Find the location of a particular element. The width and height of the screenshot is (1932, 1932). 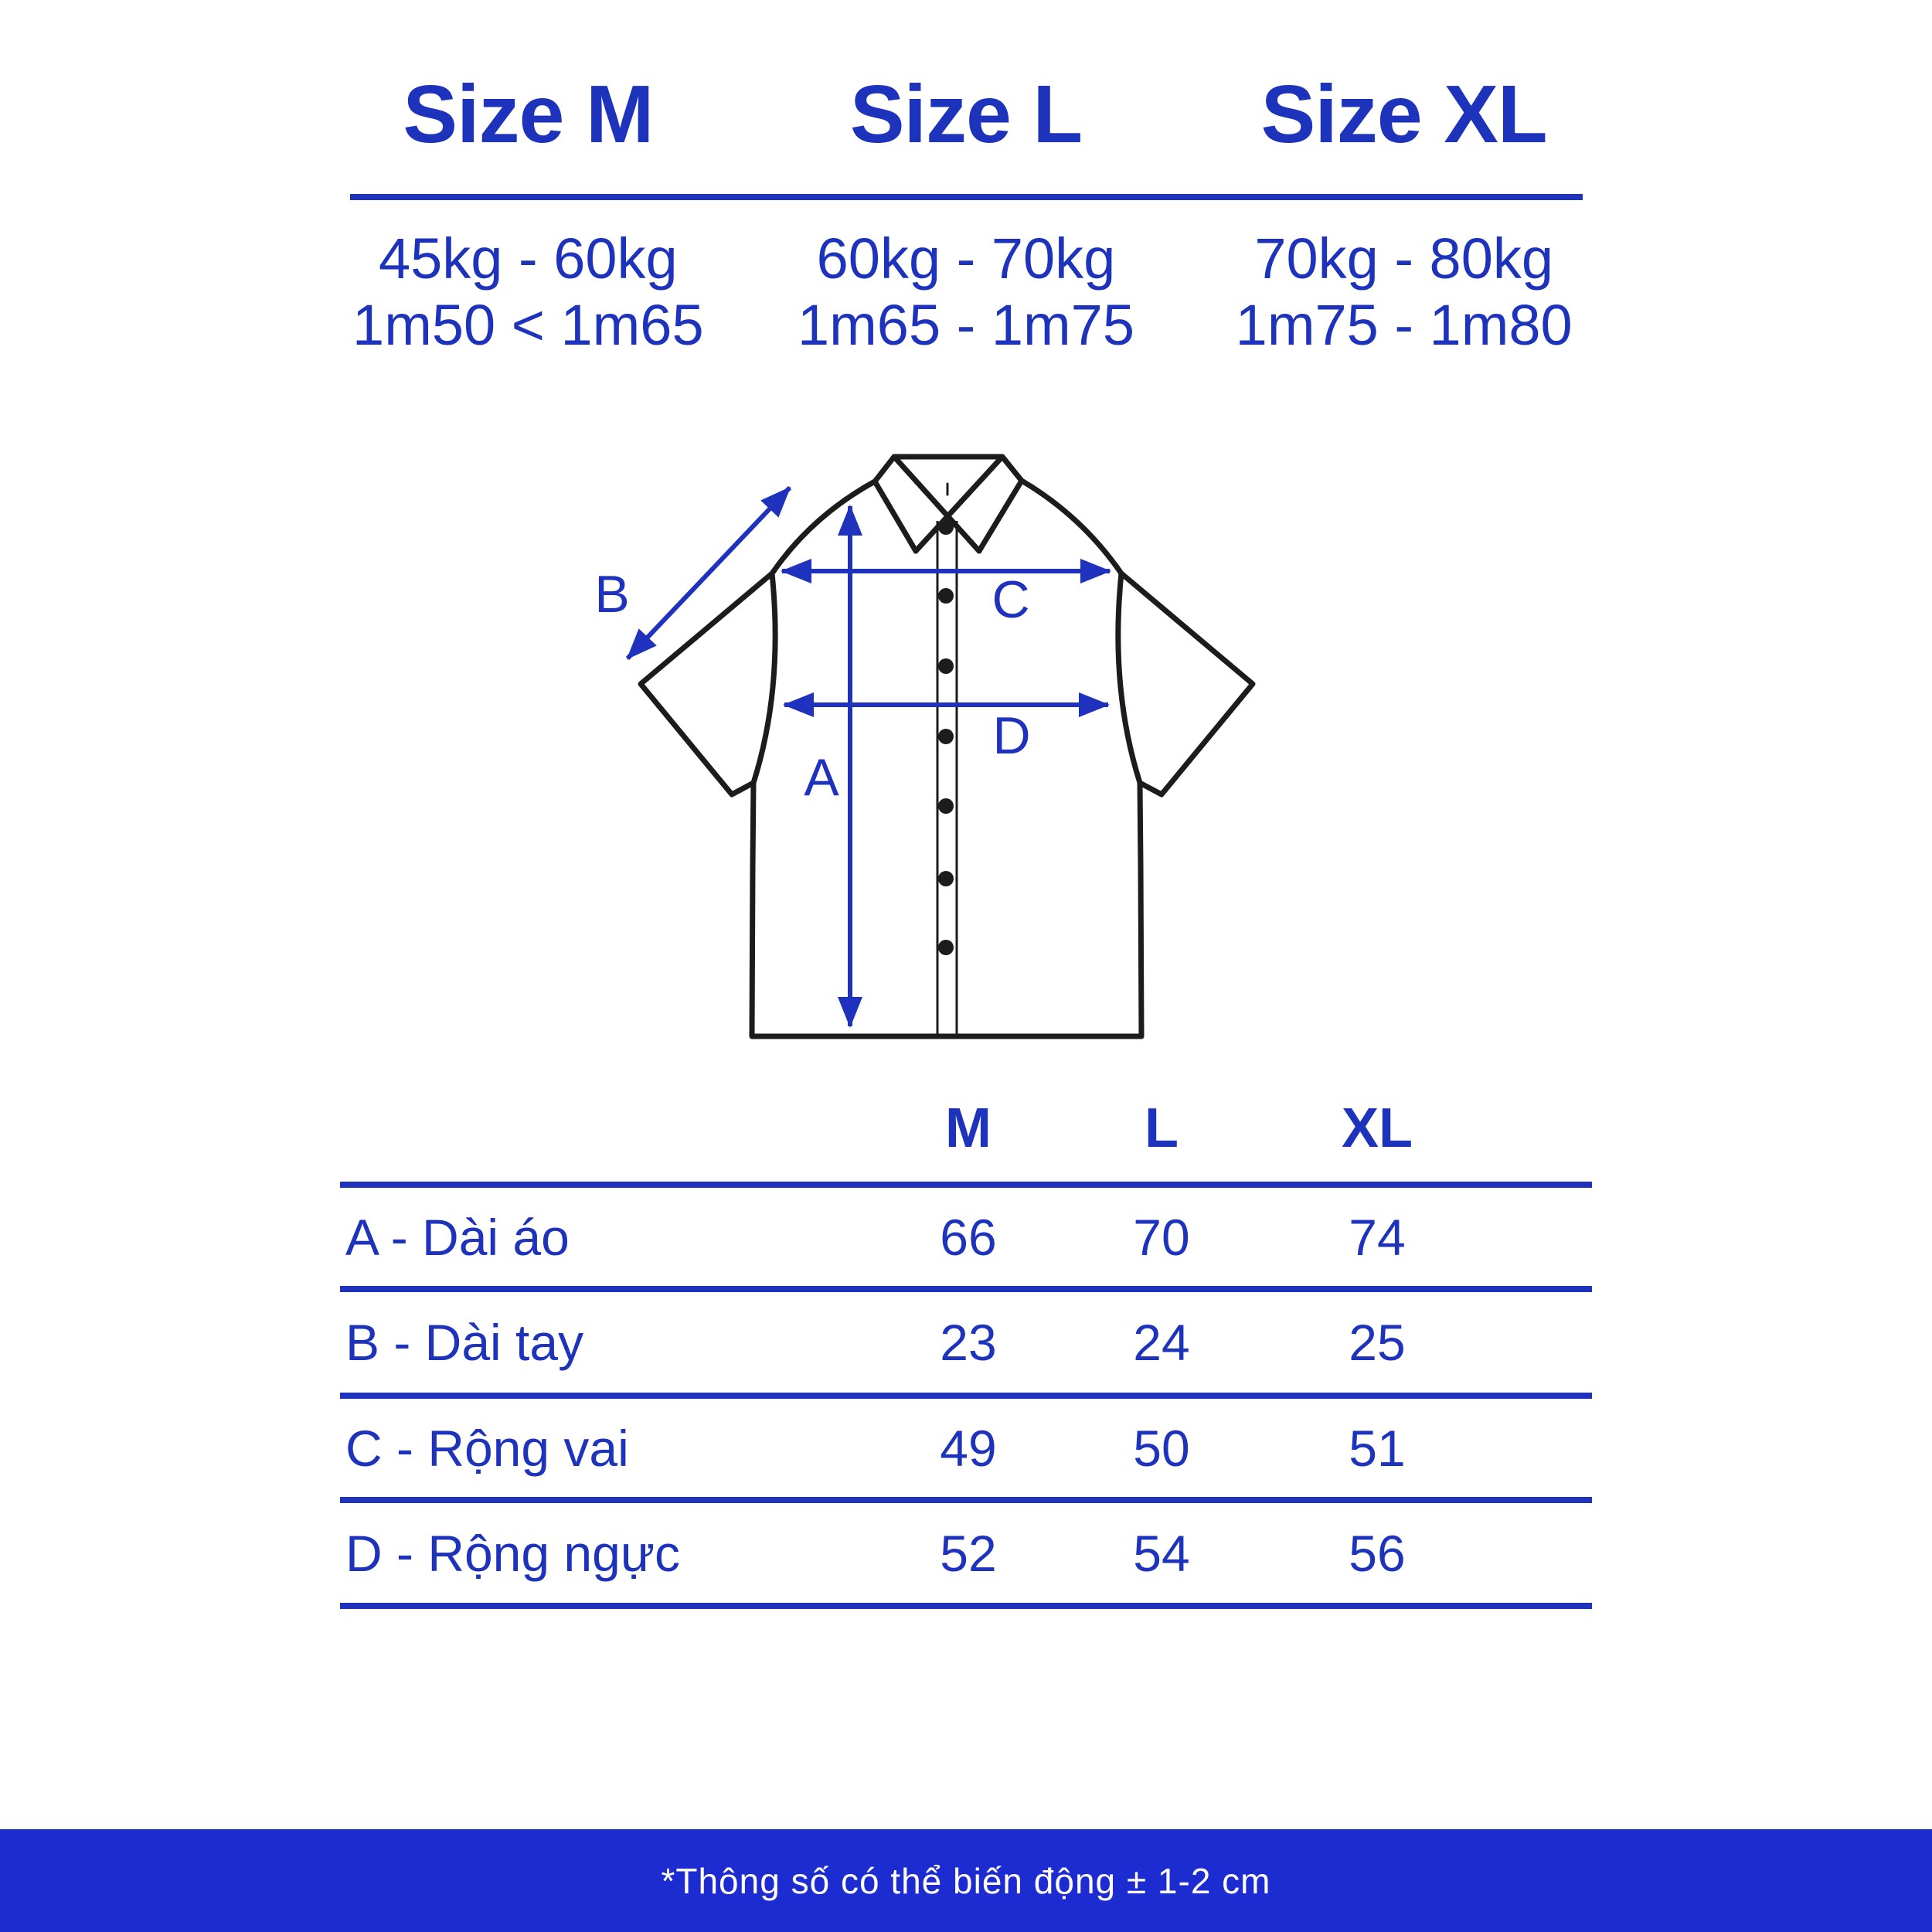

size-title-l: Size L is located at coordinates (966, 114).